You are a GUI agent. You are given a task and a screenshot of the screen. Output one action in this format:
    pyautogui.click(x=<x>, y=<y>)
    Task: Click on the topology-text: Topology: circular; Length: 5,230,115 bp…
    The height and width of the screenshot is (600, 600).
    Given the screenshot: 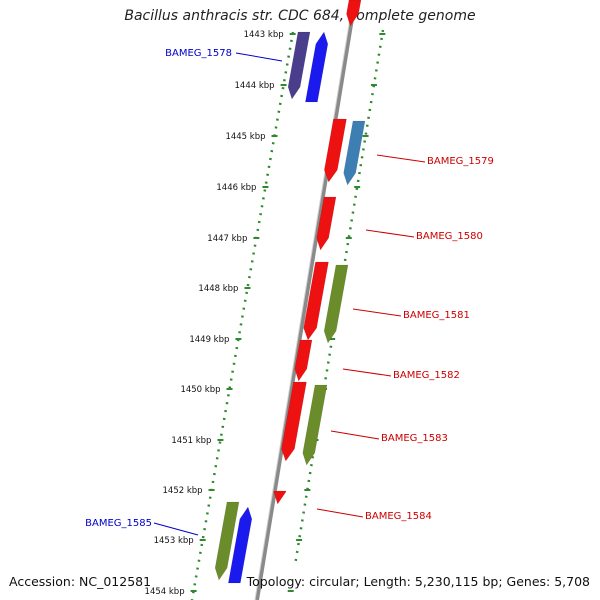 What is the action you would take?
    pyautogui.click(x=418, y=581)
    